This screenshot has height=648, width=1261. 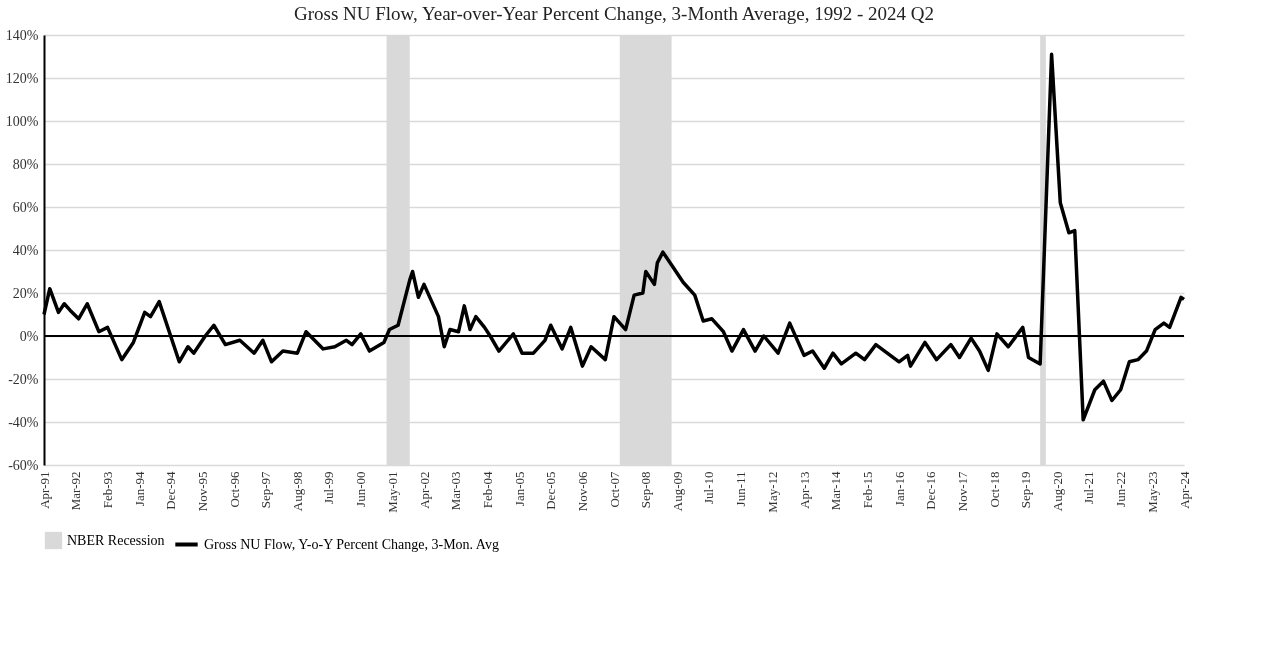 What do you see at coordinates (22, 78) in the screenshot?
I see `y-tick-label: 120%` at bounding box center [22, 78].